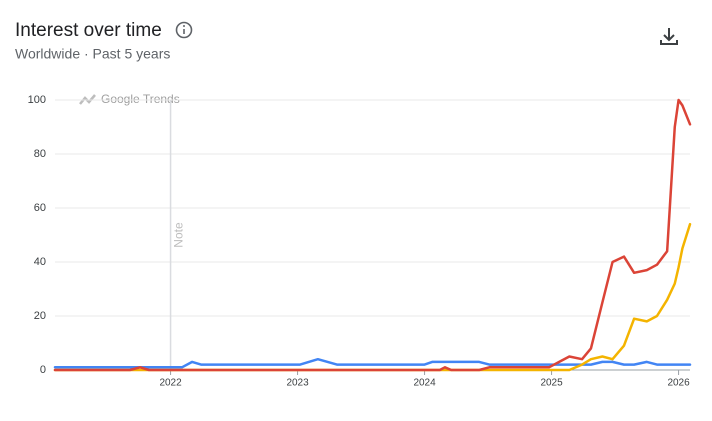  What do you see at coordinates (40, 154) in the screenshot?
I see `y-tick-label: 80` at bounding box center [40, 154].